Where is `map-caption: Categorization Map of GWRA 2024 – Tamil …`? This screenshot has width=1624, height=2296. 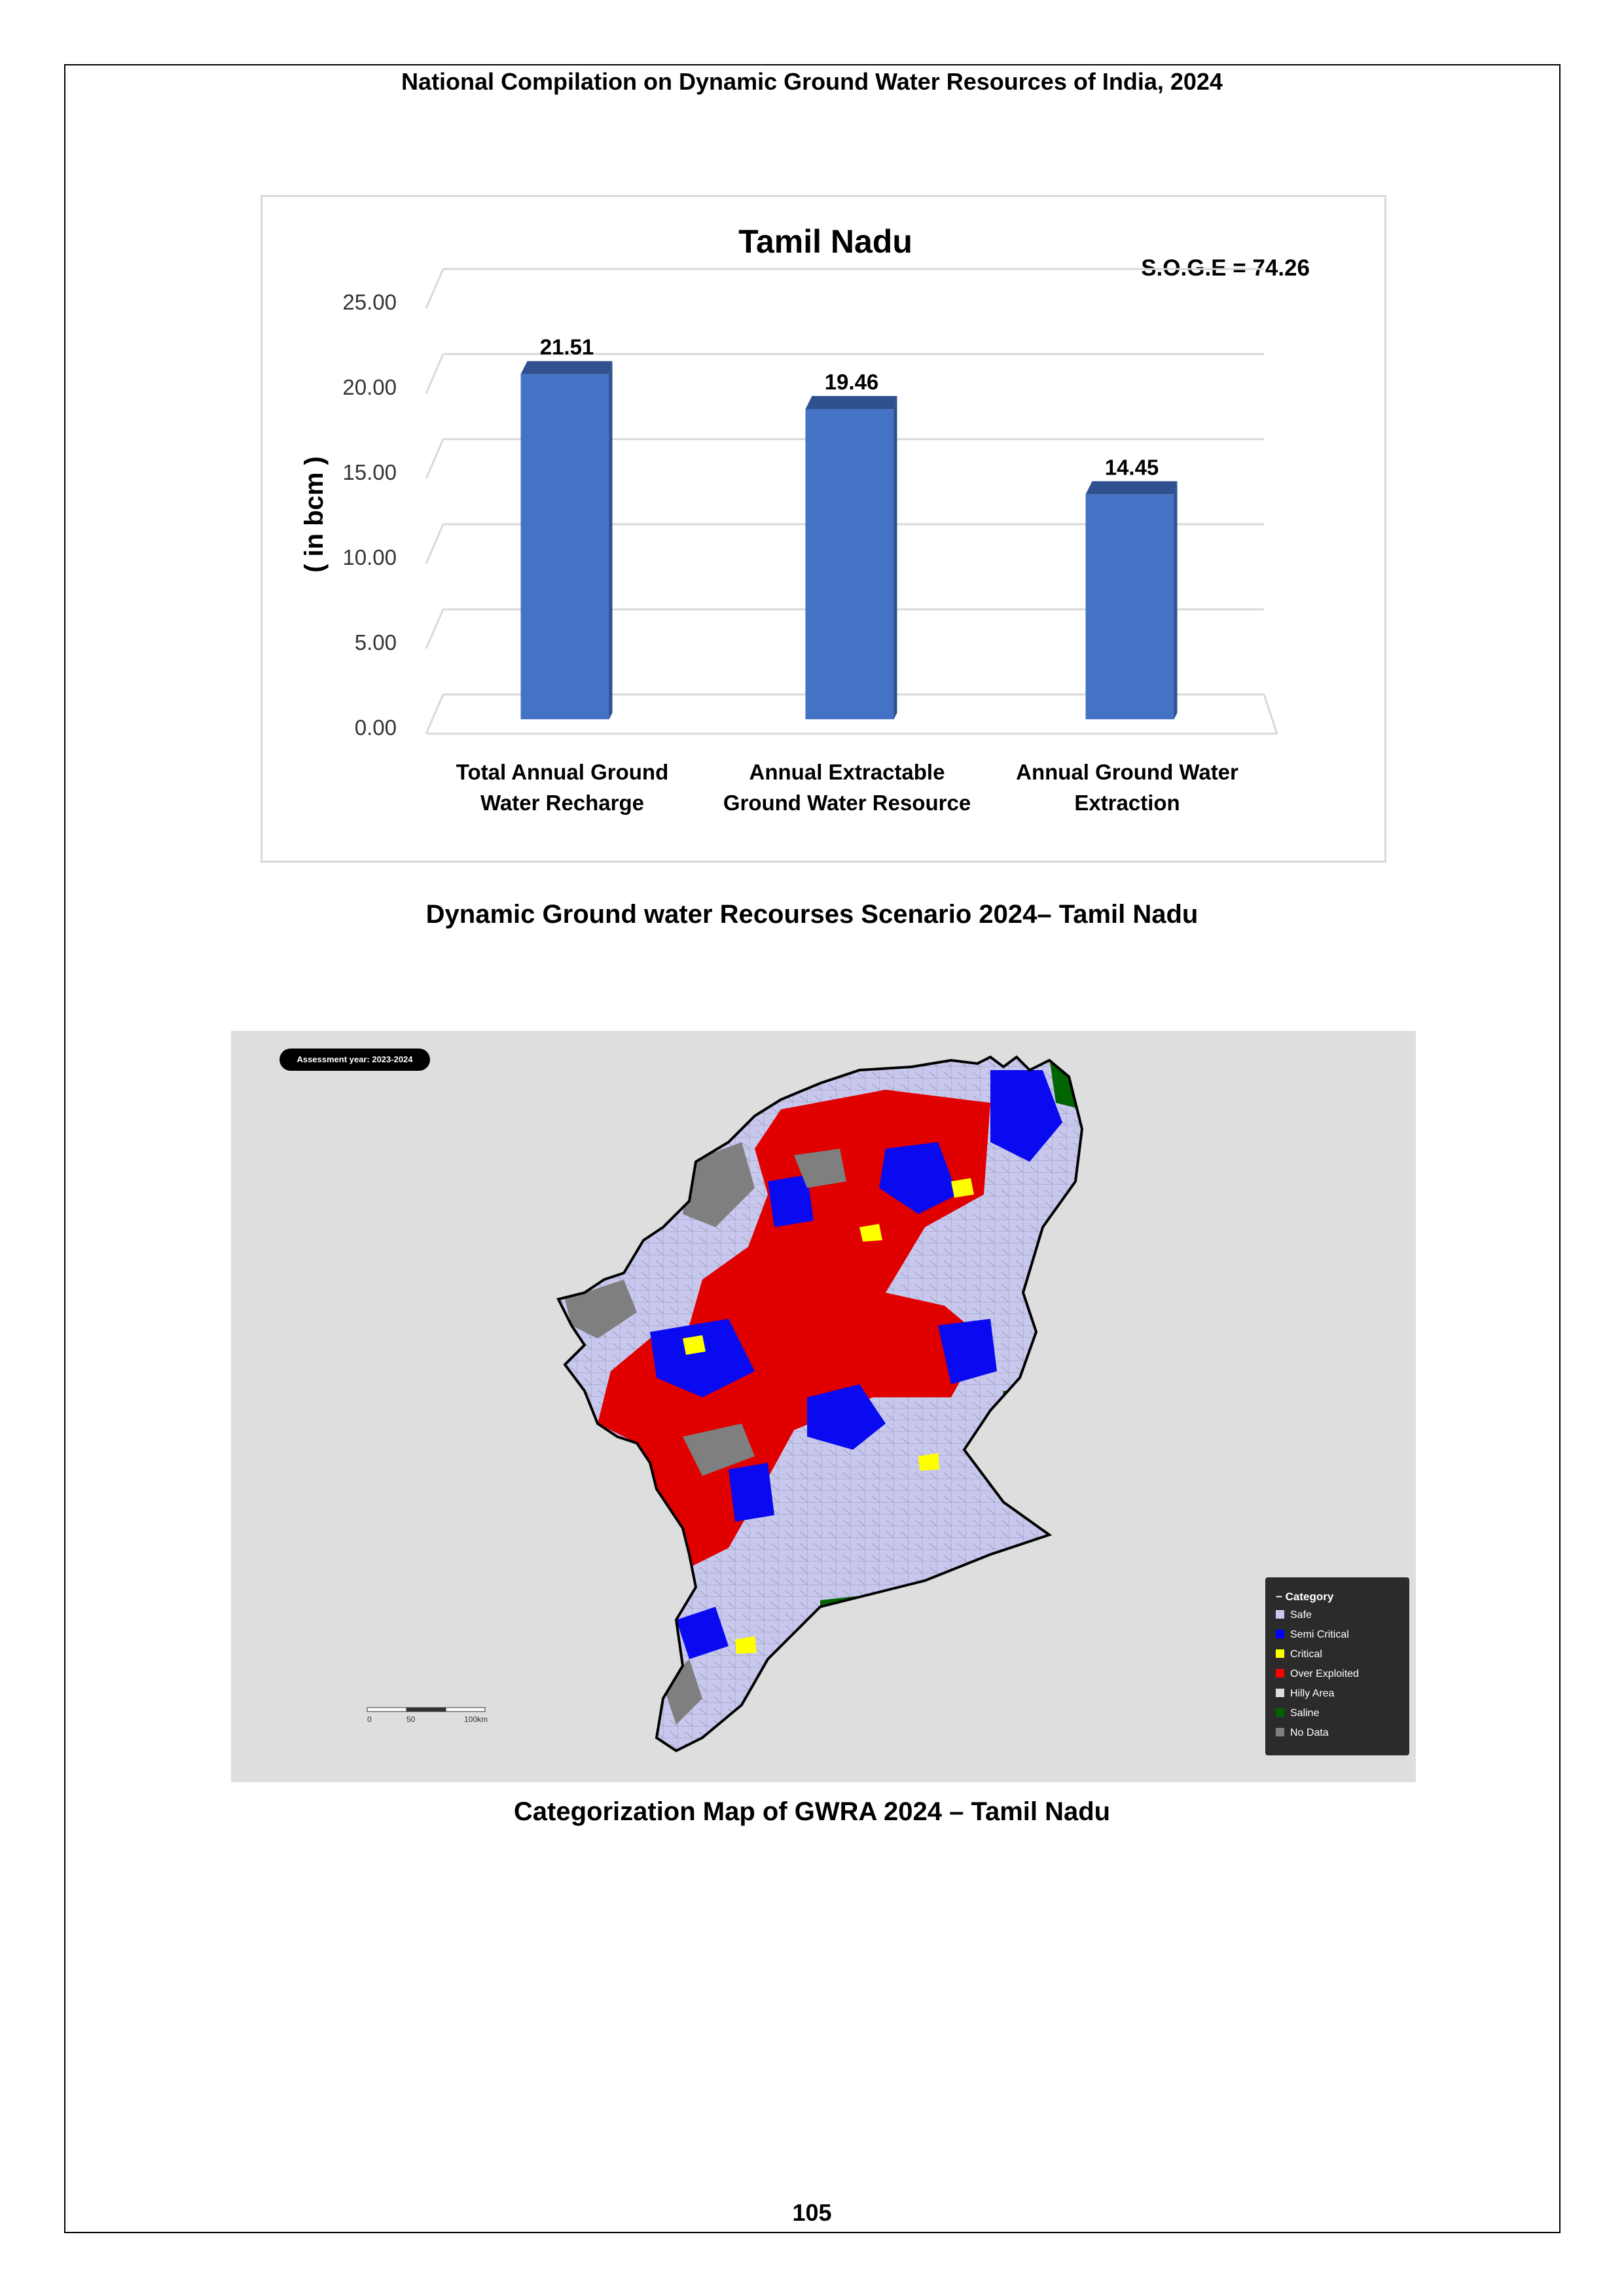
map-caption: Categorization Map of GWRA 2024 – Tamil … is located at coordinates (812, 1811).